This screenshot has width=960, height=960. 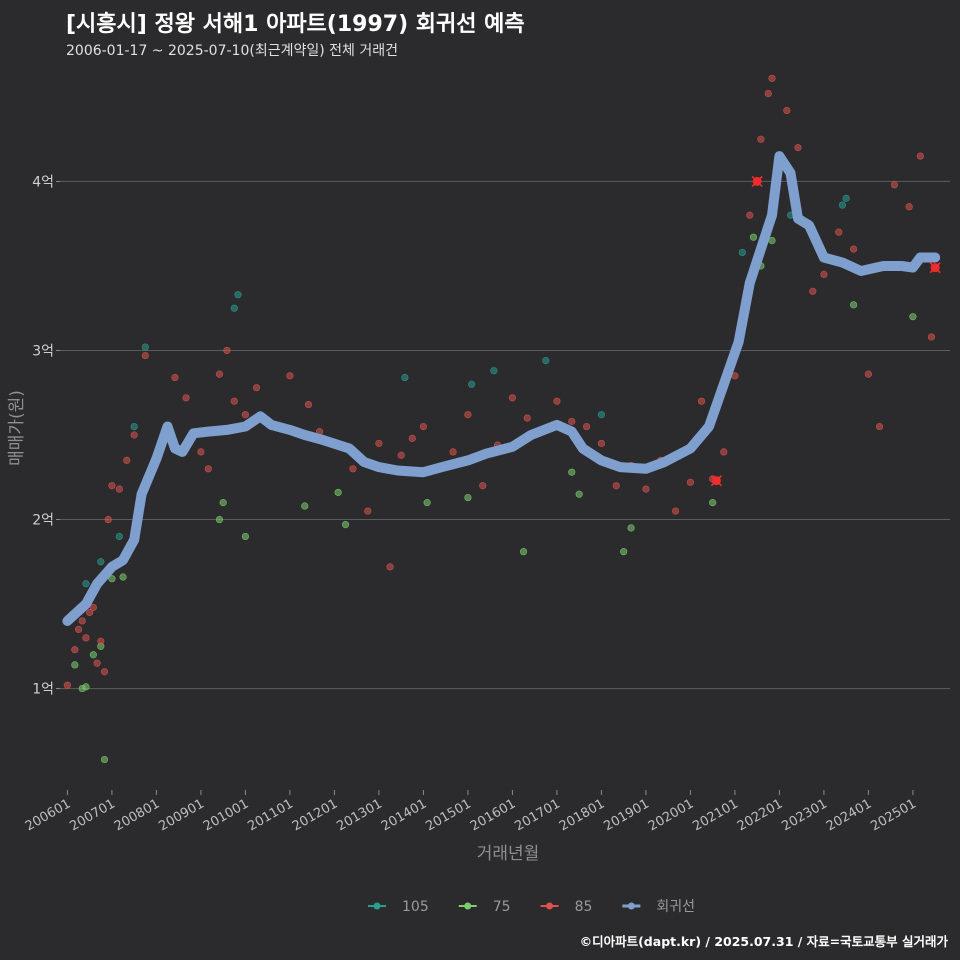 I want to click on x-tick-label: 201601, so click(x=493, y=815).